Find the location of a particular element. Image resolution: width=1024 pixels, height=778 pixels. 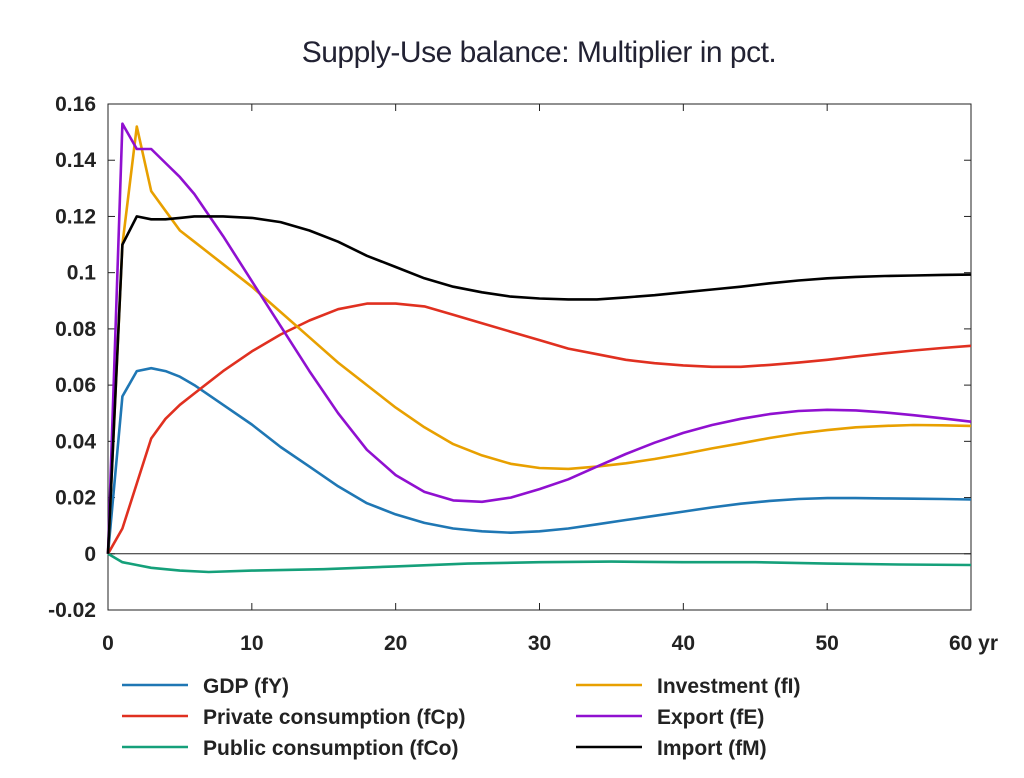

x-tick-label: 50 is located at coordinates (826, 643).